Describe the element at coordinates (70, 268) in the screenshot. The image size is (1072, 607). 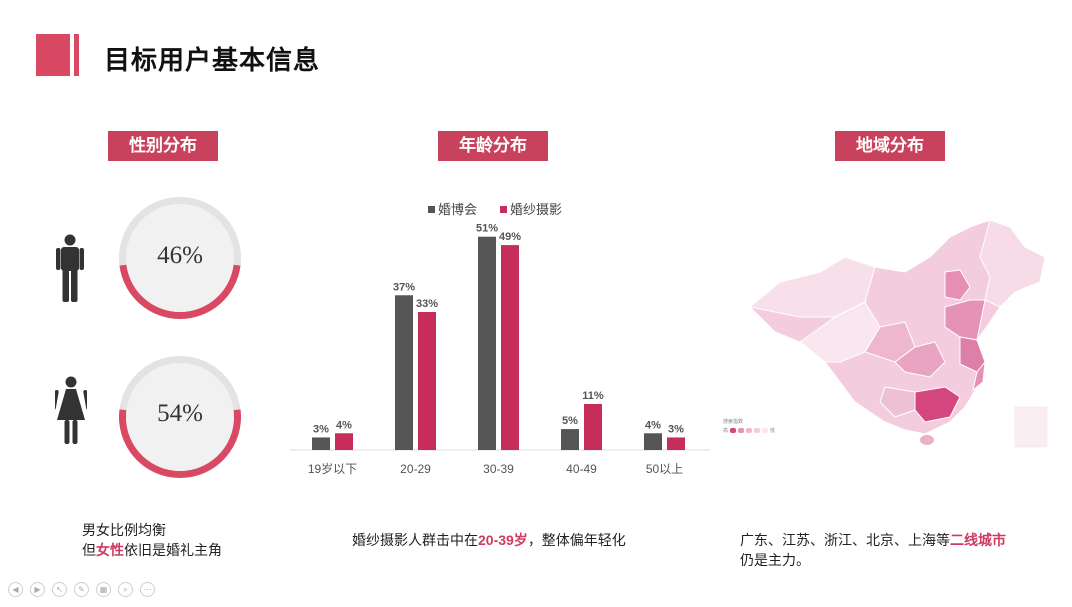
I see `male-icon` at that location.